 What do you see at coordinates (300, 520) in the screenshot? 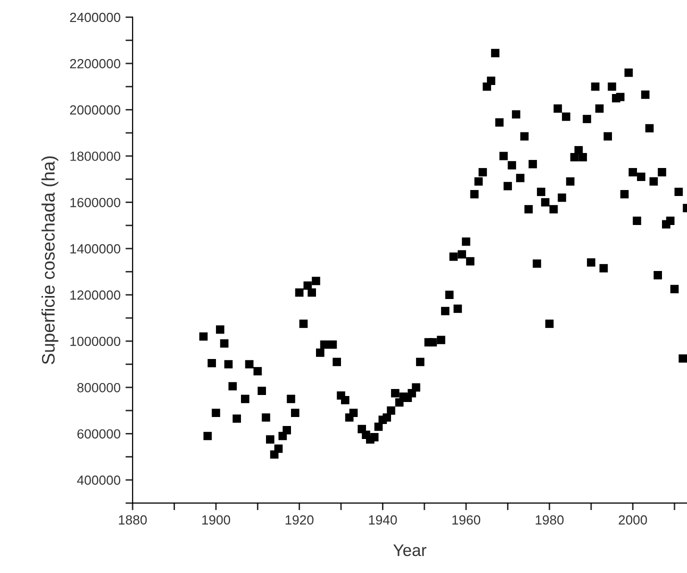
I see `x-tick-label: 1920` at bounding box center [300, 520].